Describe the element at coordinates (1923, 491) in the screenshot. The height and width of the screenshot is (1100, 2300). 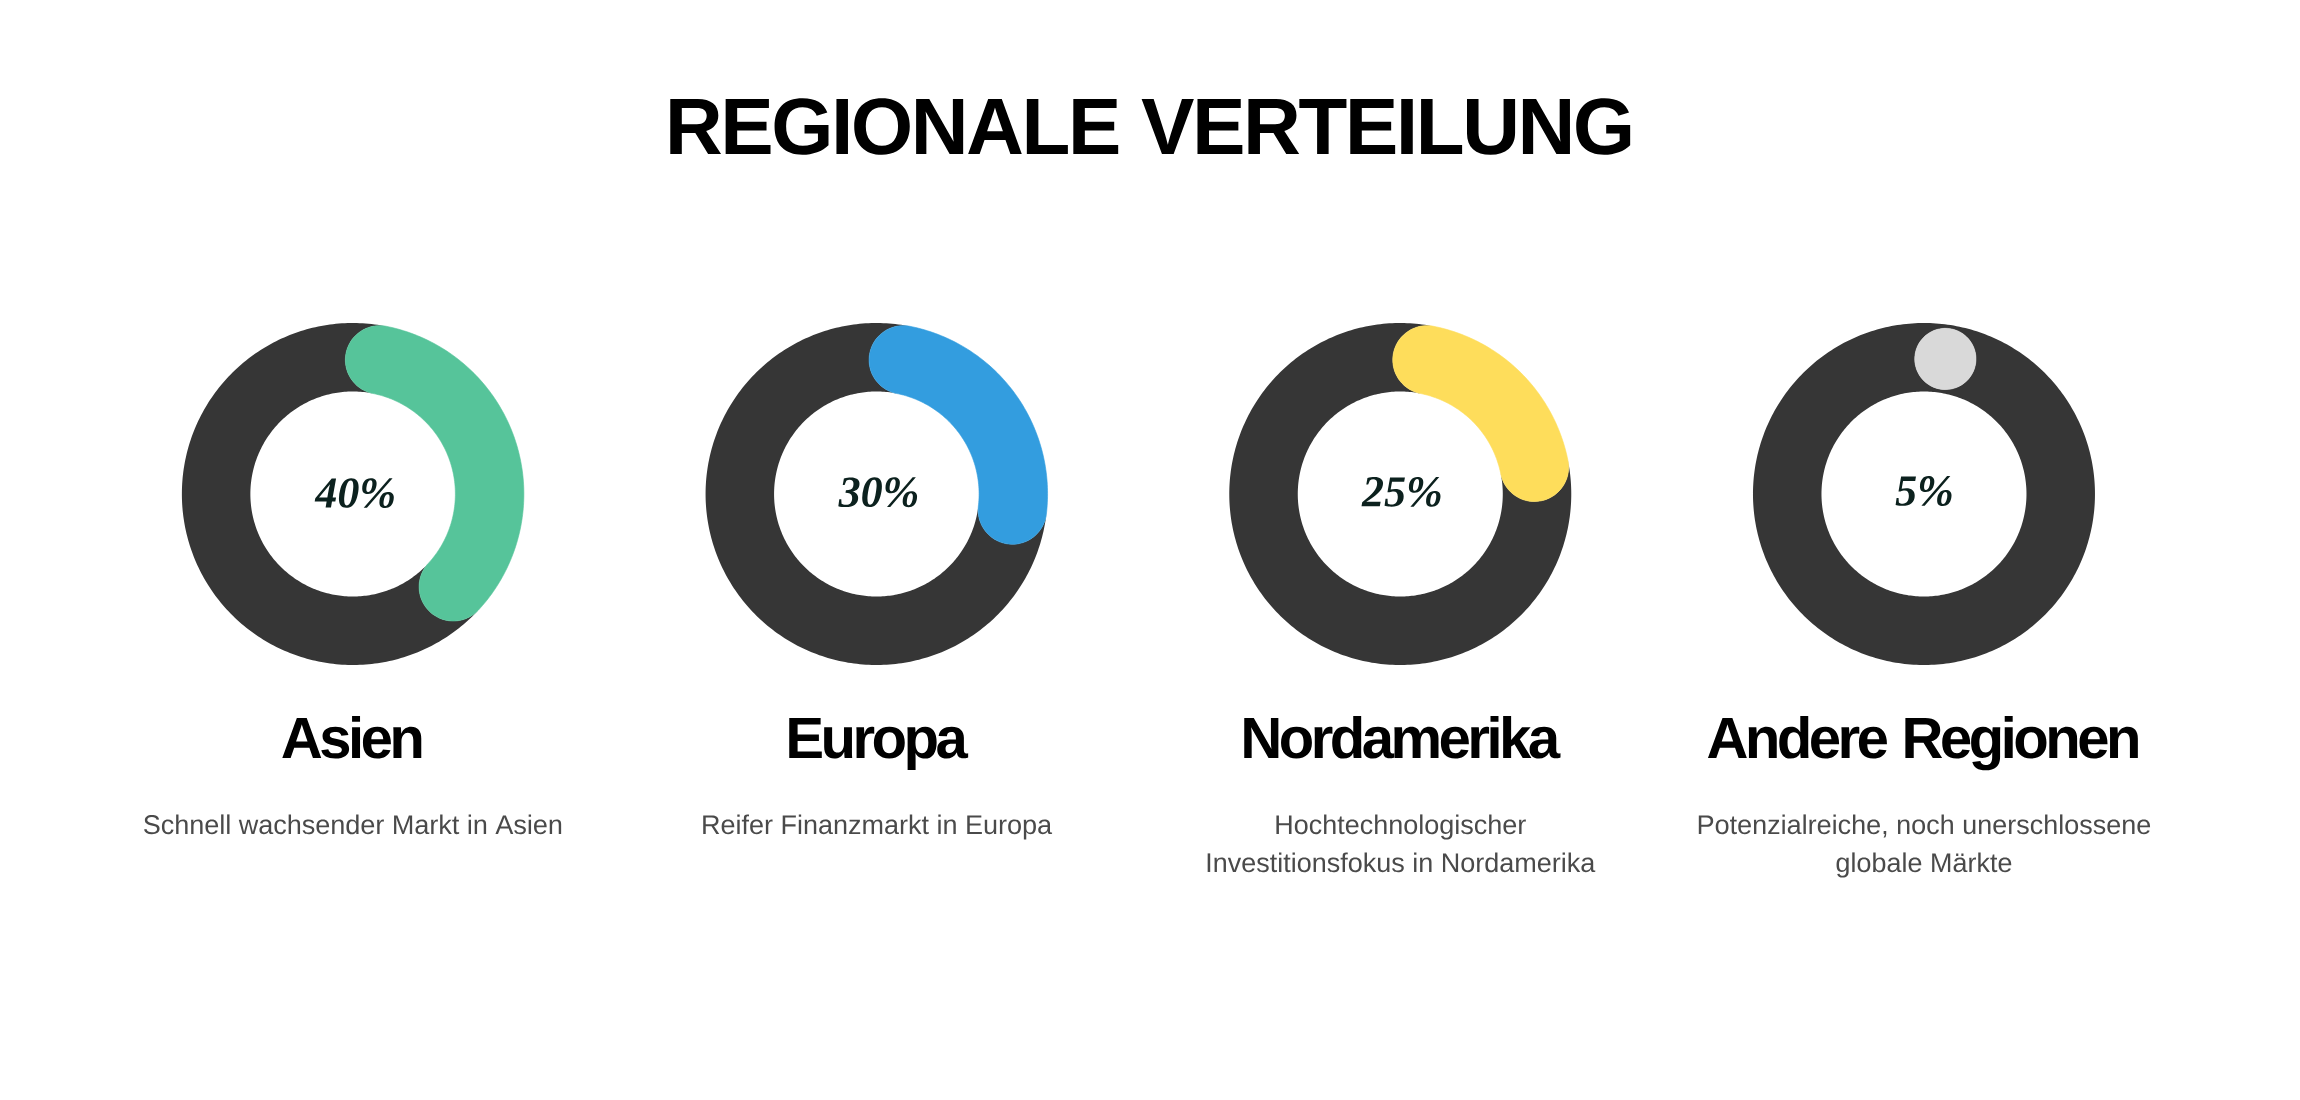
I see `data-label: 5%` at that location.